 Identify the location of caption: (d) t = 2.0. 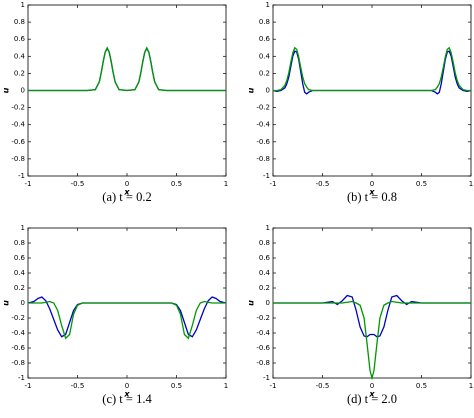
(372, 399).